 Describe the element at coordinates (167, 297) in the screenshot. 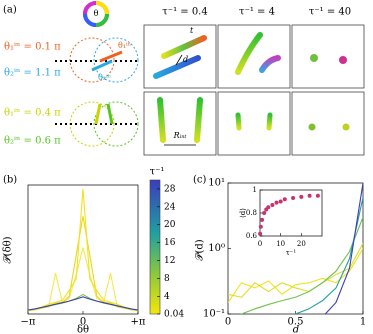

I see `colorbar-tick-label: 4` at that location.